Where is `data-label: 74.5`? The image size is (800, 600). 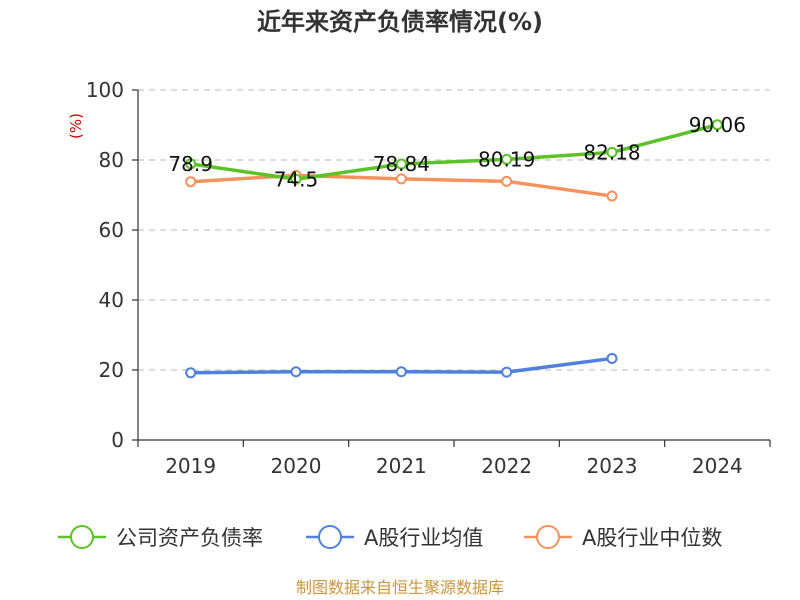 data-label: 74.5 is located at coordinates (296, 179).